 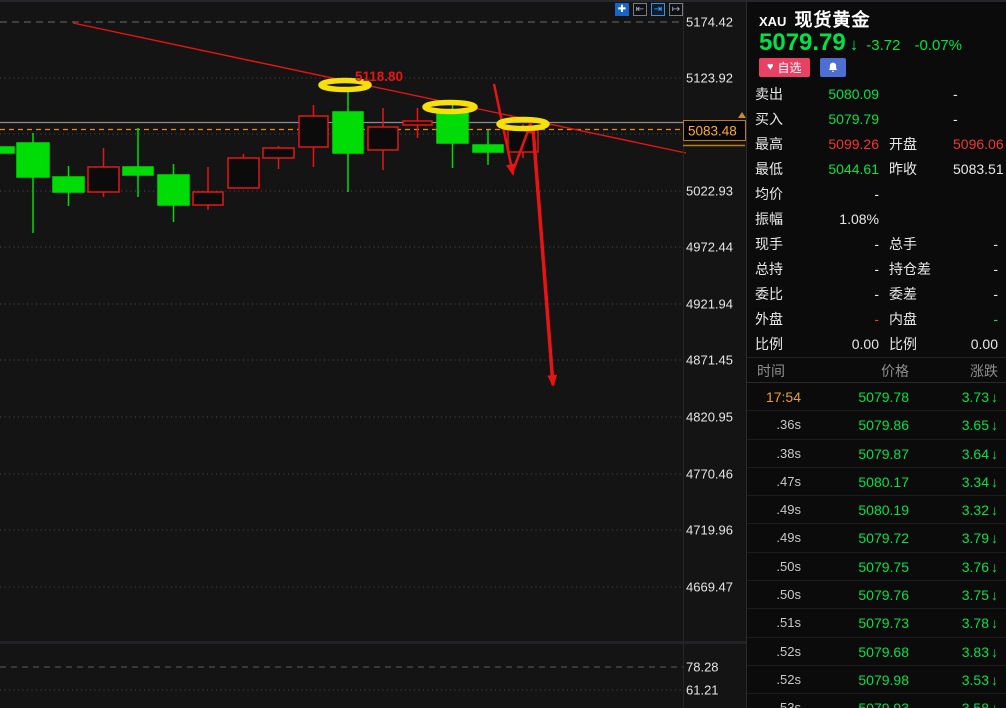 What do you see at coordinates (859, 219) in the screenshot?
I see `quote-value: 1.08%` at bounding box center [859, 219].